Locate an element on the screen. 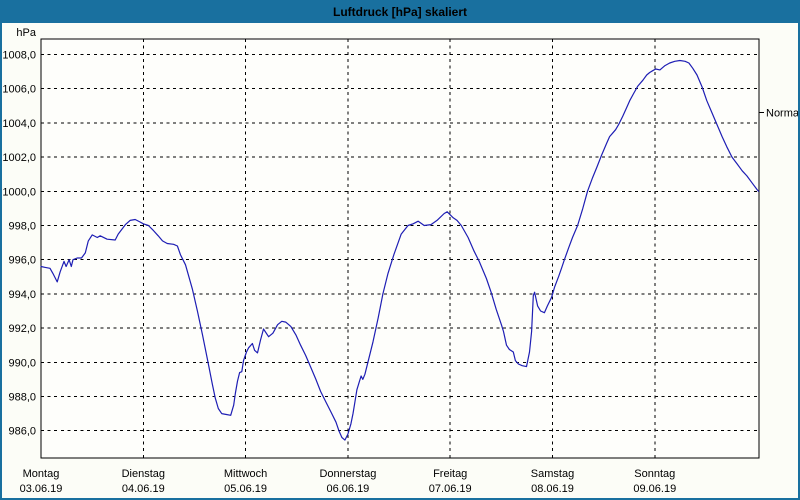 The height and width of the screenshot is (500, 800). window-title: Luftdruck [hPa] skaliert is located at coordinates (400, 12).